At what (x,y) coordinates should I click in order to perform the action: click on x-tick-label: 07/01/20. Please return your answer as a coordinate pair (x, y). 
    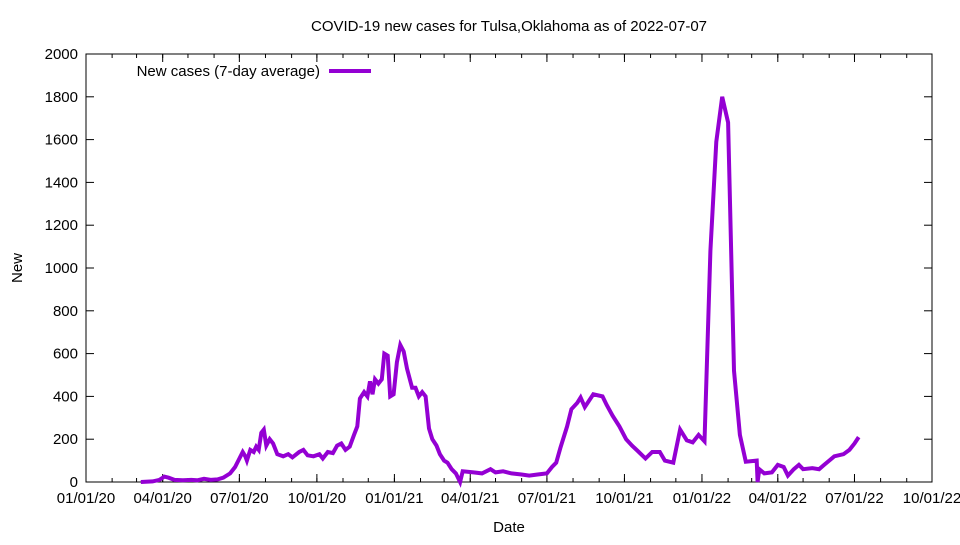
    Looking at the image, I should click on (239, 498).